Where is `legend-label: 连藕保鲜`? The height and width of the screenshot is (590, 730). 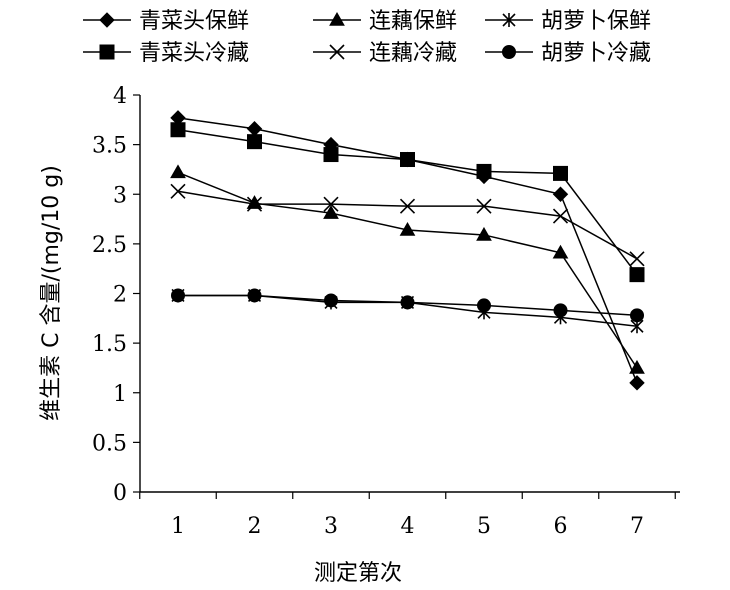 legend-label: 连藕保鲜 is located at coordinates (413, 21).